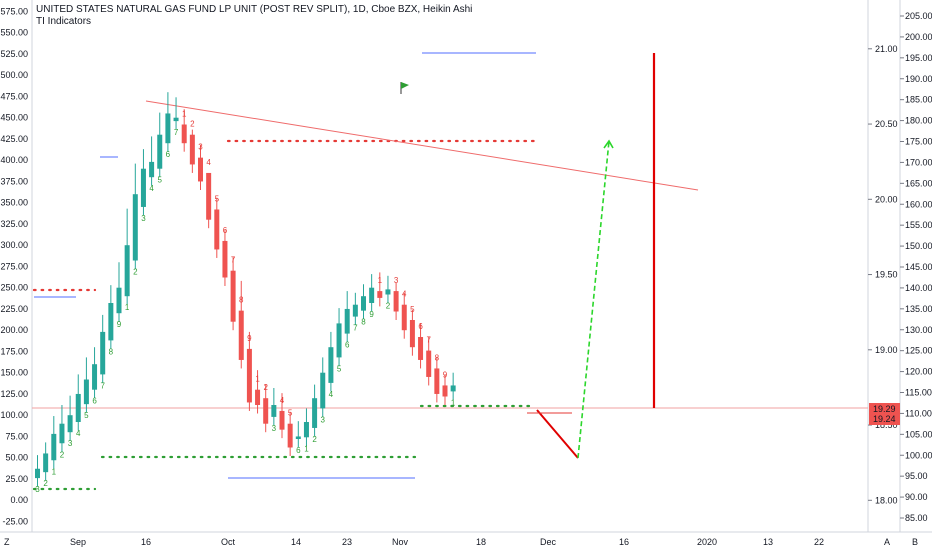 Image resolution: width=932 pixels, height=550 pixels. Describe the element at coordinates (64, 21) in the screenshot. I see `indicators-label: TI Indicators` at that location.